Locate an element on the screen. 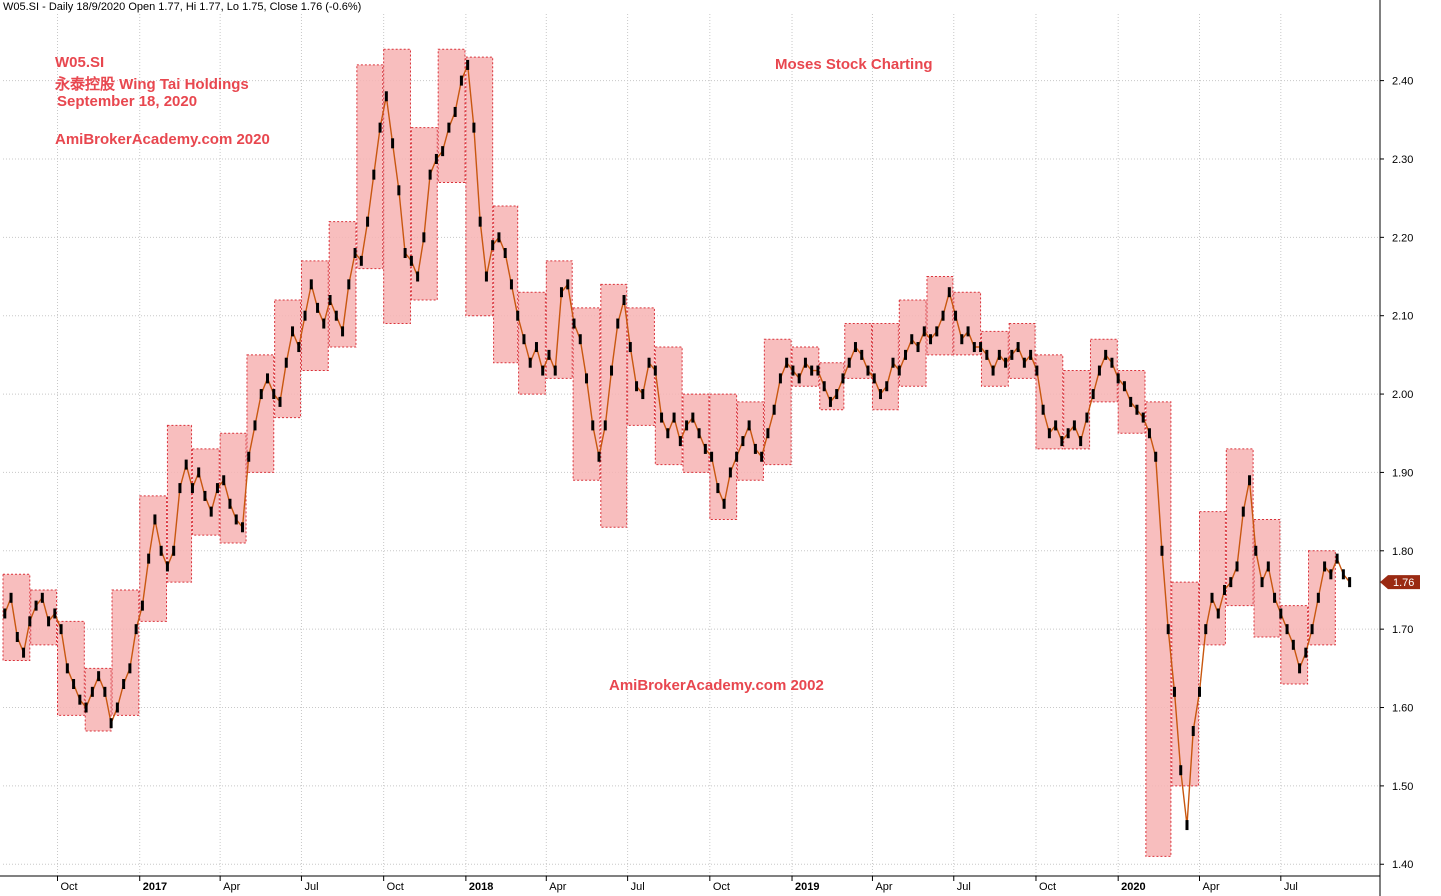 The image size is (1441, 896). company-name-annotation: 永泰控股 Wing Tai Holdings is located at coordinates (152, 84).